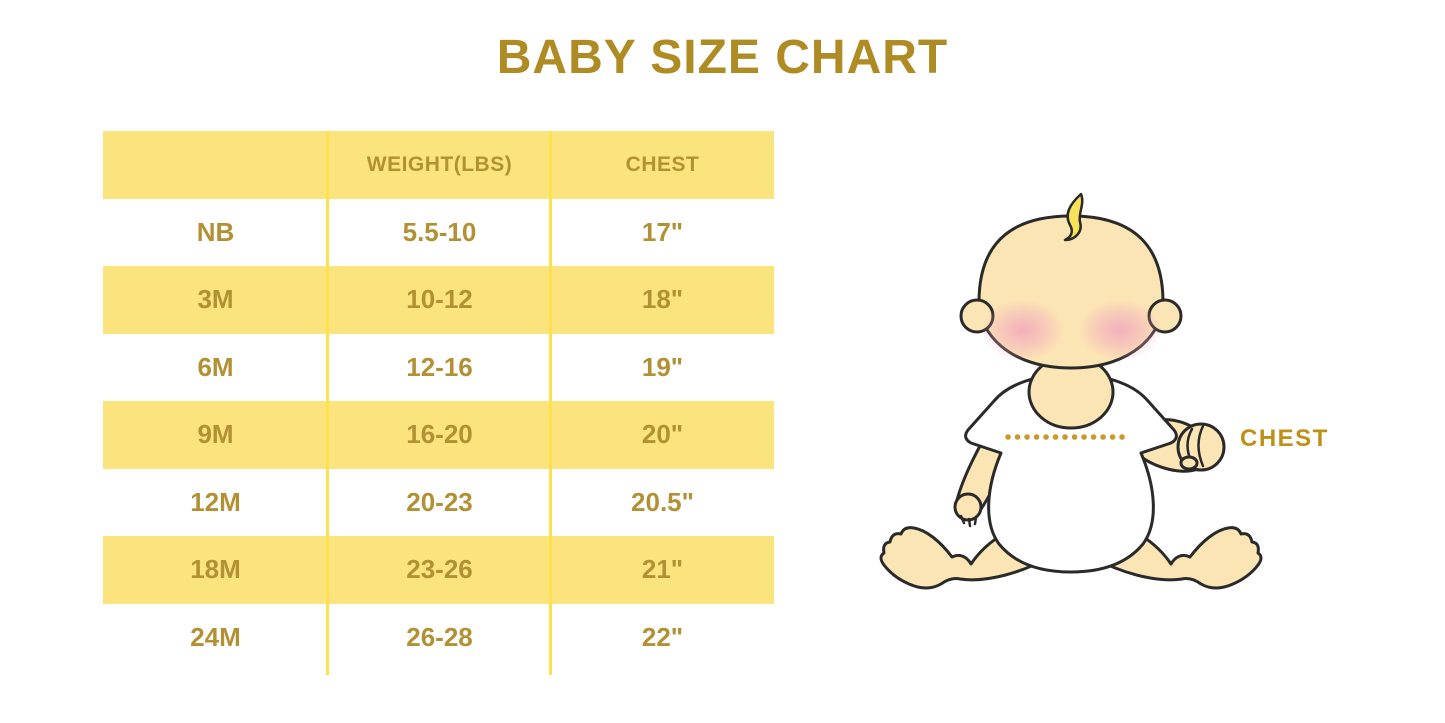 This screenshot has width=1445, height=723. What do you see at coordinates (662, 569) in the screenshot?
I see `chest-cell: 21"` at bounding box center [662, 569].